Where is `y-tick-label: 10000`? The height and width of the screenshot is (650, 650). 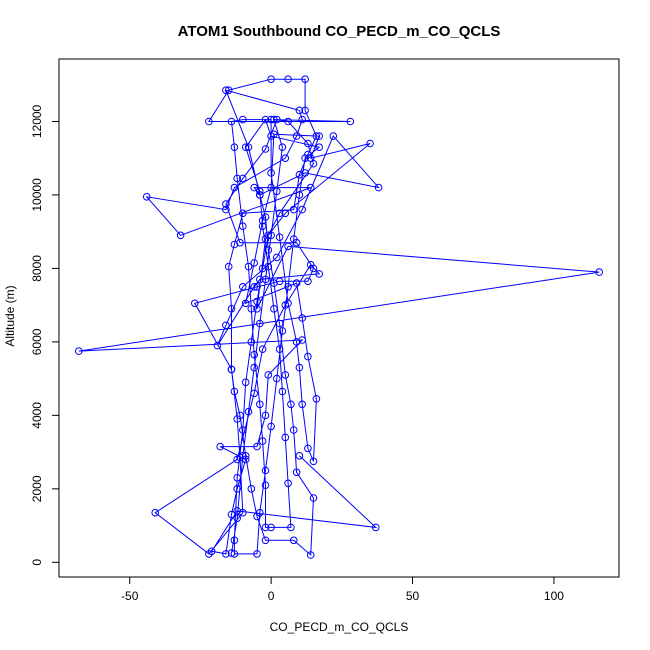
y-tick-label: 10000 is located at coordinates (37, 195).